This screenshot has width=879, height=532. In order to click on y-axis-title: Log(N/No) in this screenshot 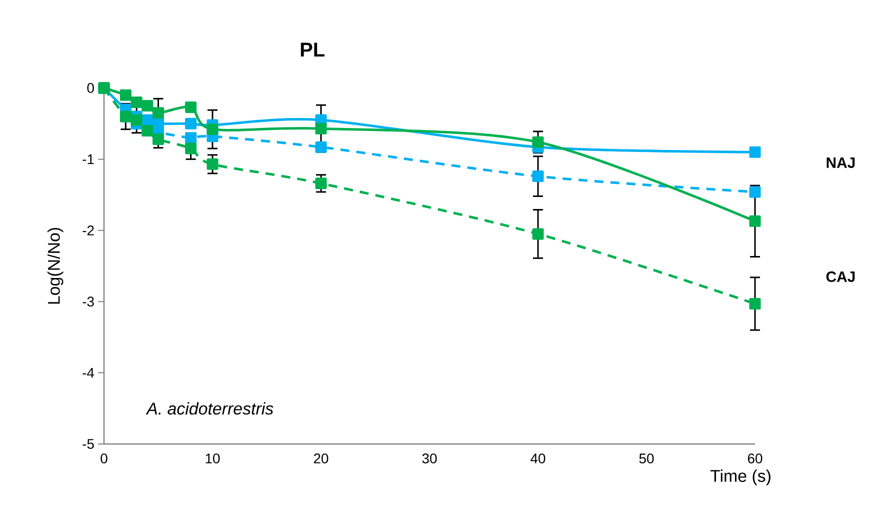, I will do `click(55, 266)`.